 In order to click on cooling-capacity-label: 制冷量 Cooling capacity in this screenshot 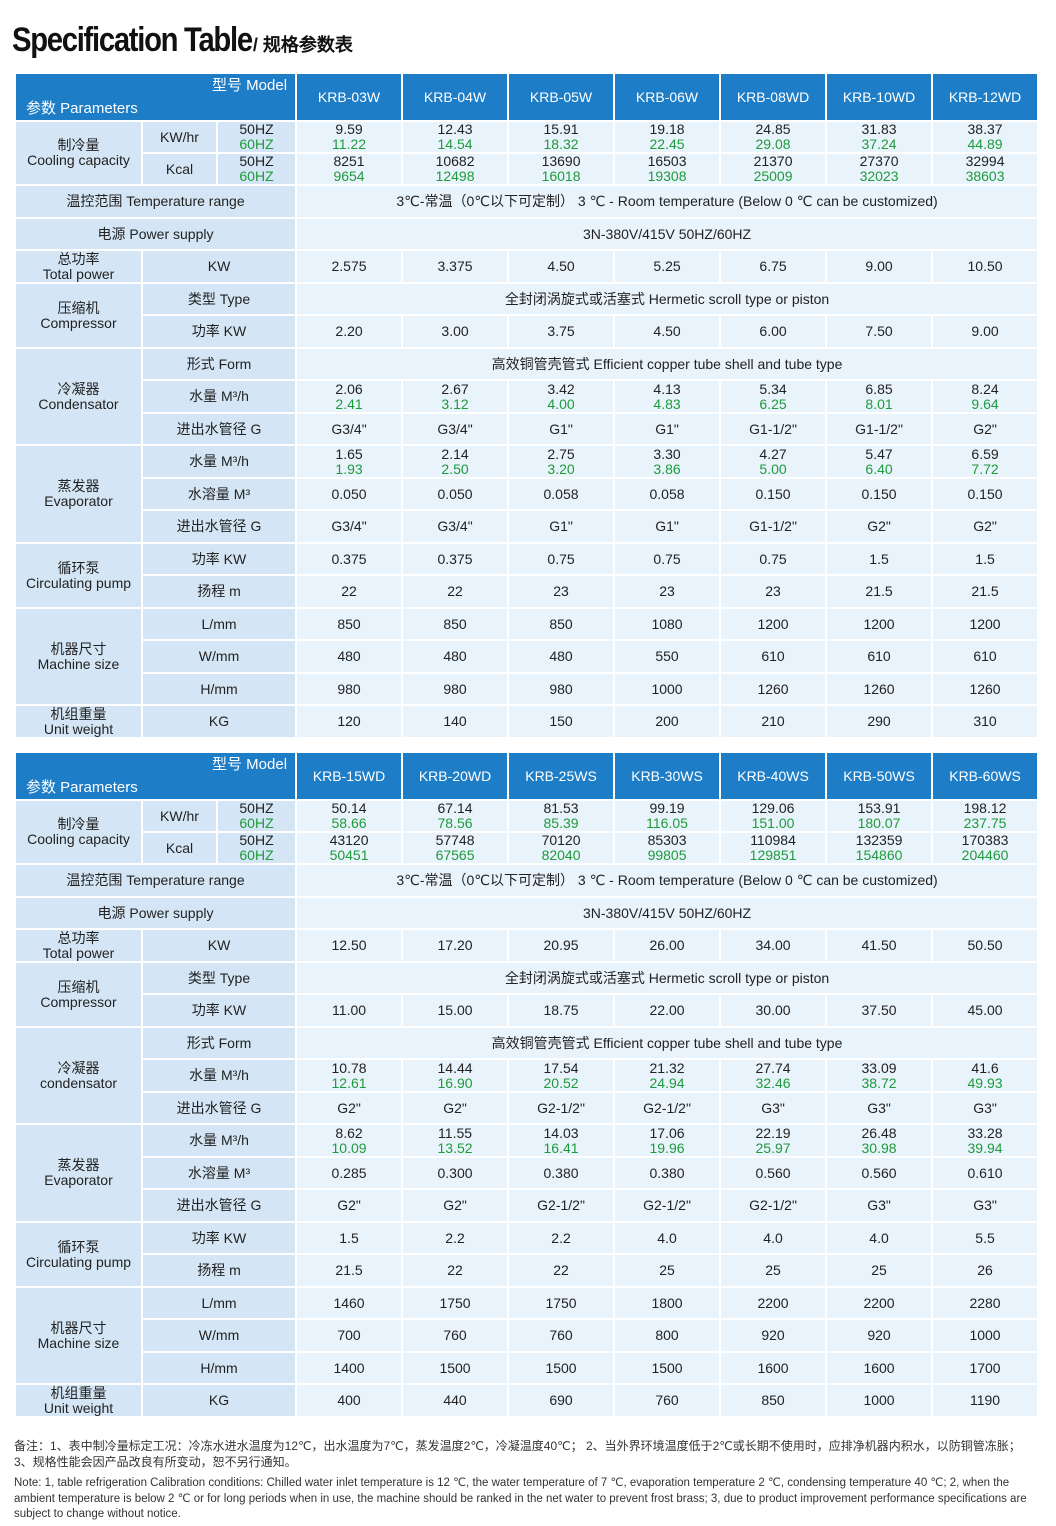, I will do `click(78, 832)`.